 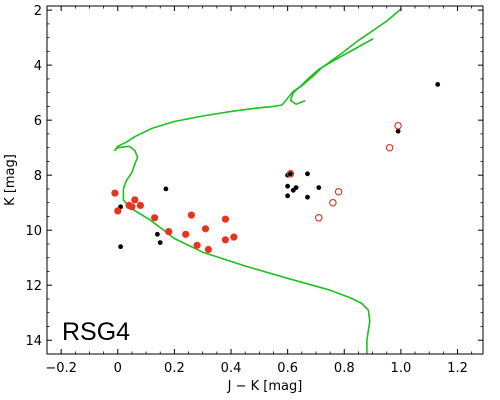 What do you see at coordinates (118, 368) in the screenshot?
I see `x-tick-label-1: 0` at bounding box center [118, 368].